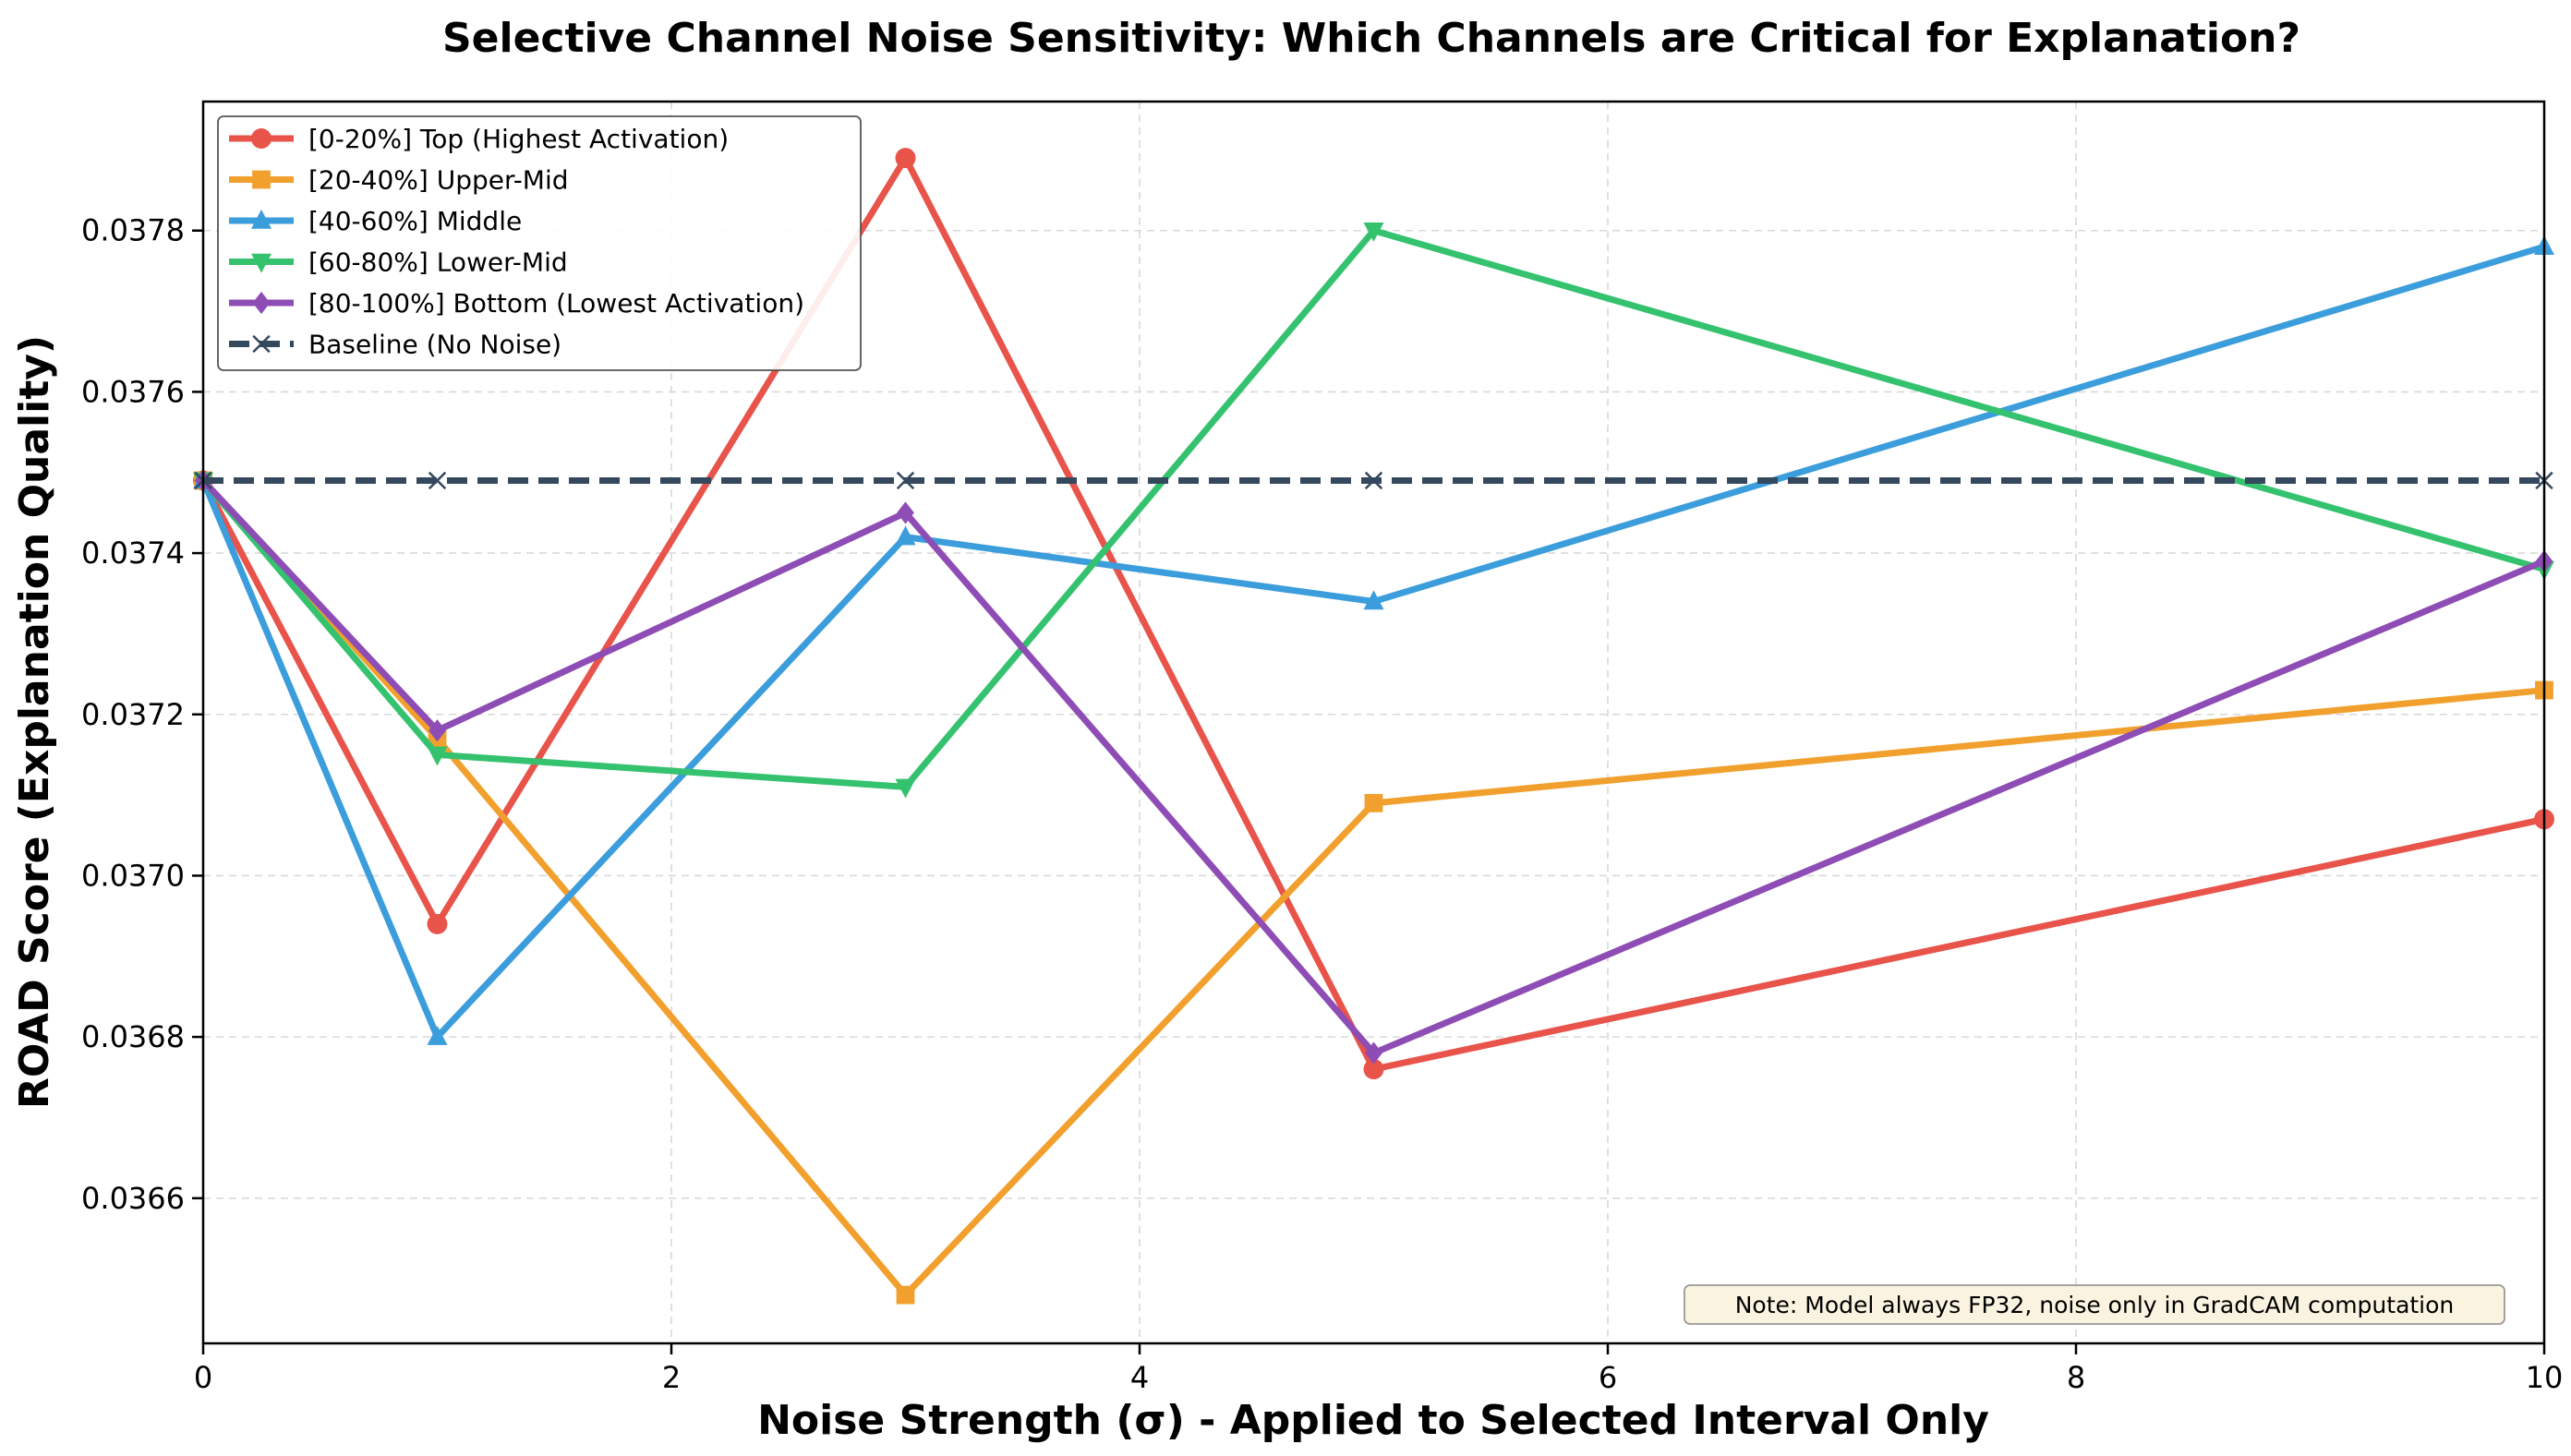 Image resolution: width=2571 pixels, height=1456 pixels. I want to click on y-tick-label: 0.0378, so click(133, 230).